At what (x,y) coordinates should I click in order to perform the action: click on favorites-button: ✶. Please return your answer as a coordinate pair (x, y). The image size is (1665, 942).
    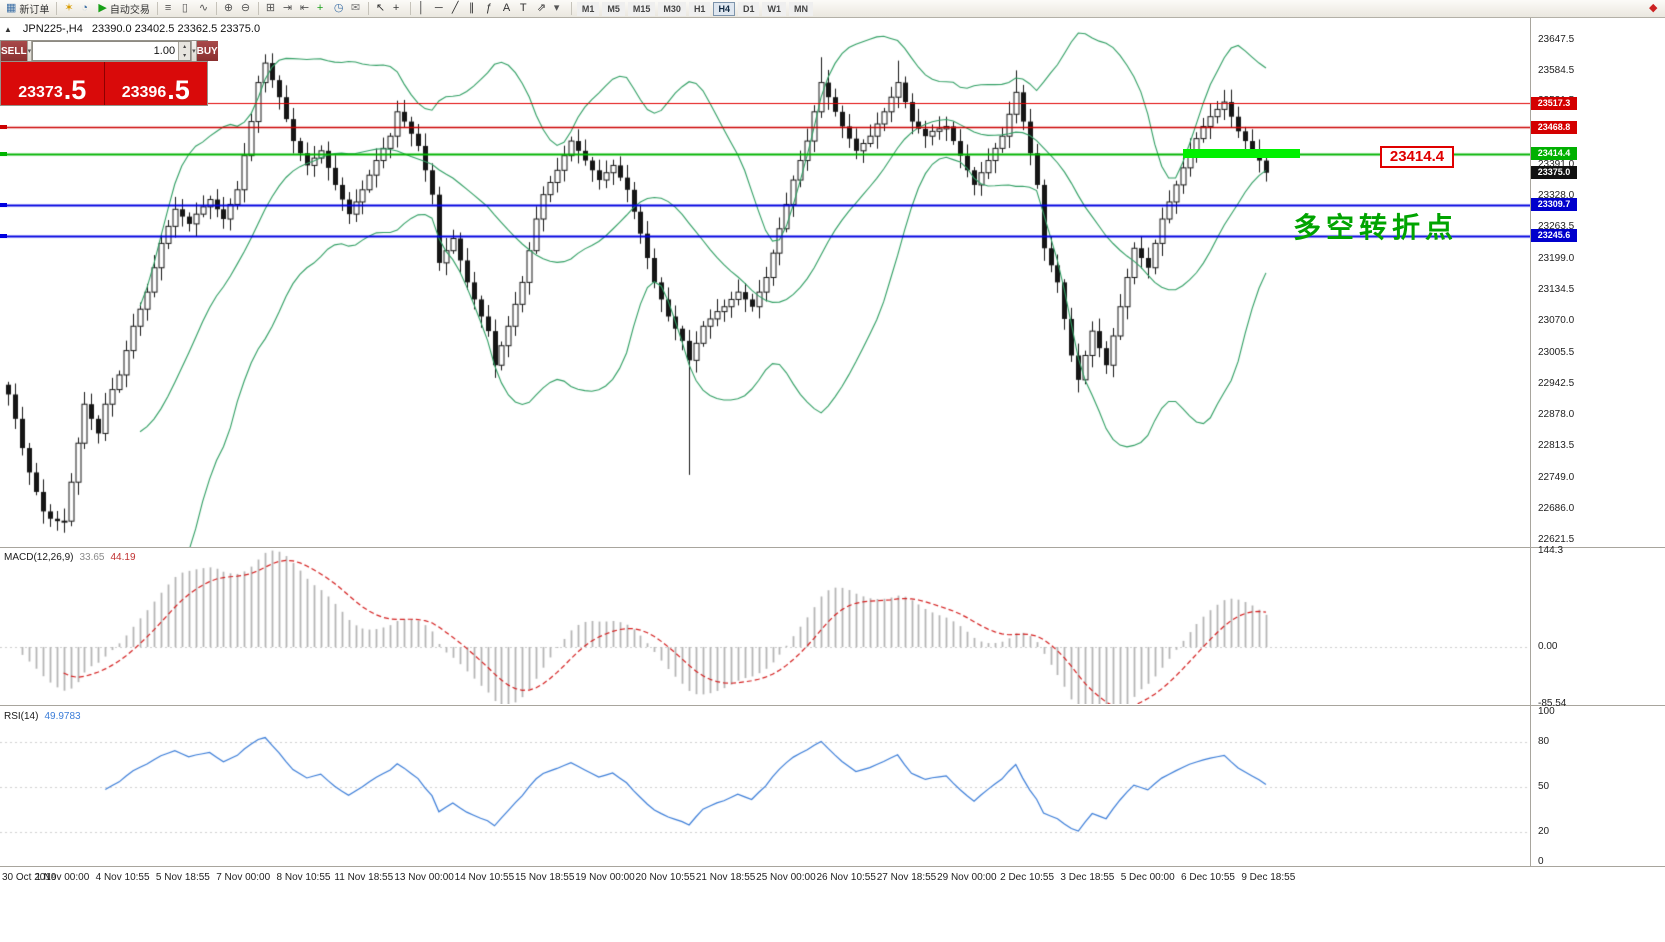
    Looking at the image, I should click on (69, 9).